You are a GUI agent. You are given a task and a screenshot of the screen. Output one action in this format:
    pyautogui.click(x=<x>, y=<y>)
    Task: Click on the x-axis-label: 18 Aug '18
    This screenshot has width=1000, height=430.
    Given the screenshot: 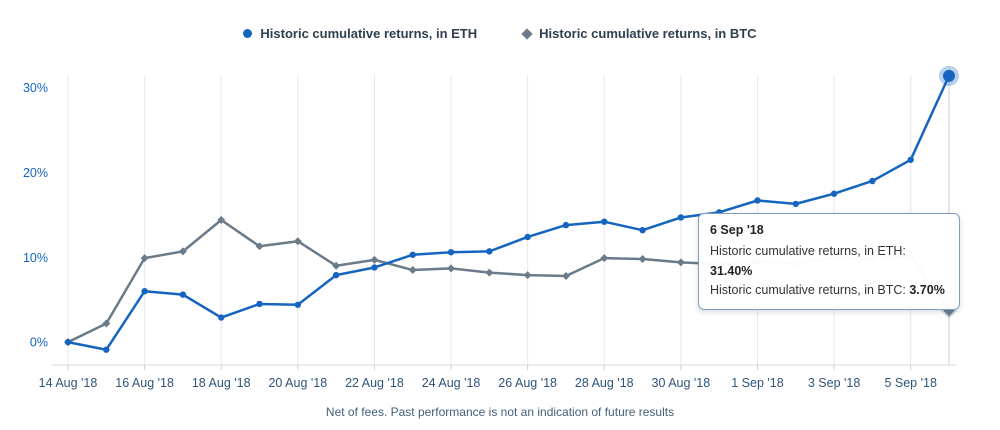 What is the action you would take?
    pyautogui.click(x=221, y=383)
    